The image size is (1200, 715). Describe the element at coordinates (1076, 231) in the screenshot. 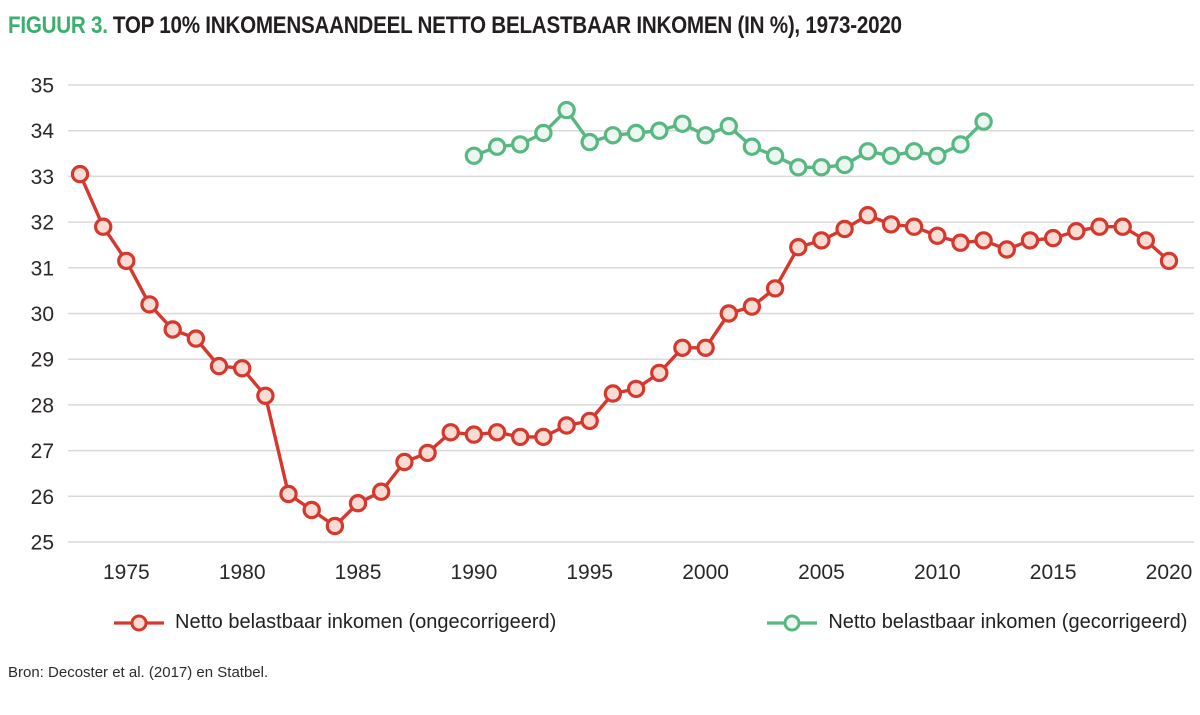

I see `data-point-ongecorrigeerd-2016` at that location.